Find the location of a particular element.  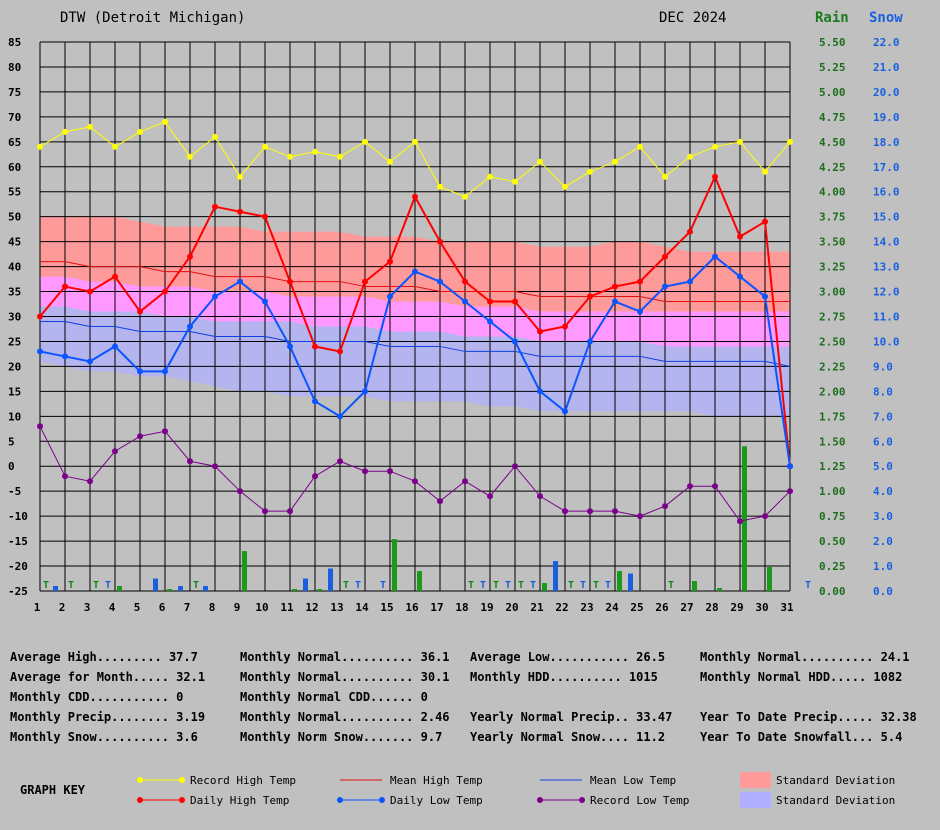

day-tick-label: 15 is located at coordinates (386, 607).